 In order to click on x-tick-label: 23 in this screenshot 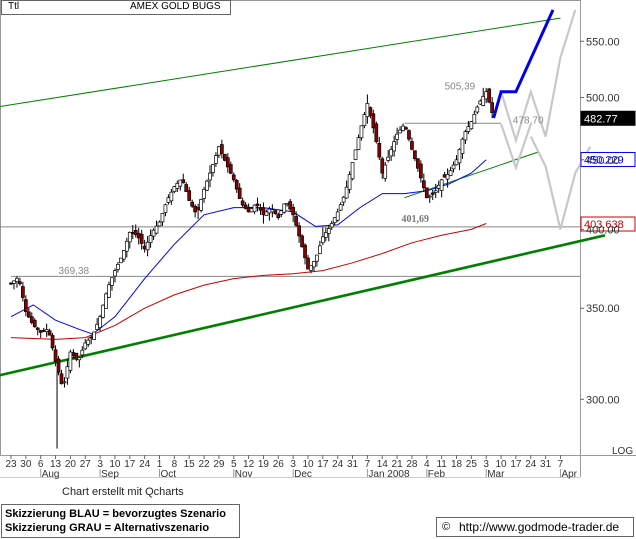, I will do `click(11, 464)`.